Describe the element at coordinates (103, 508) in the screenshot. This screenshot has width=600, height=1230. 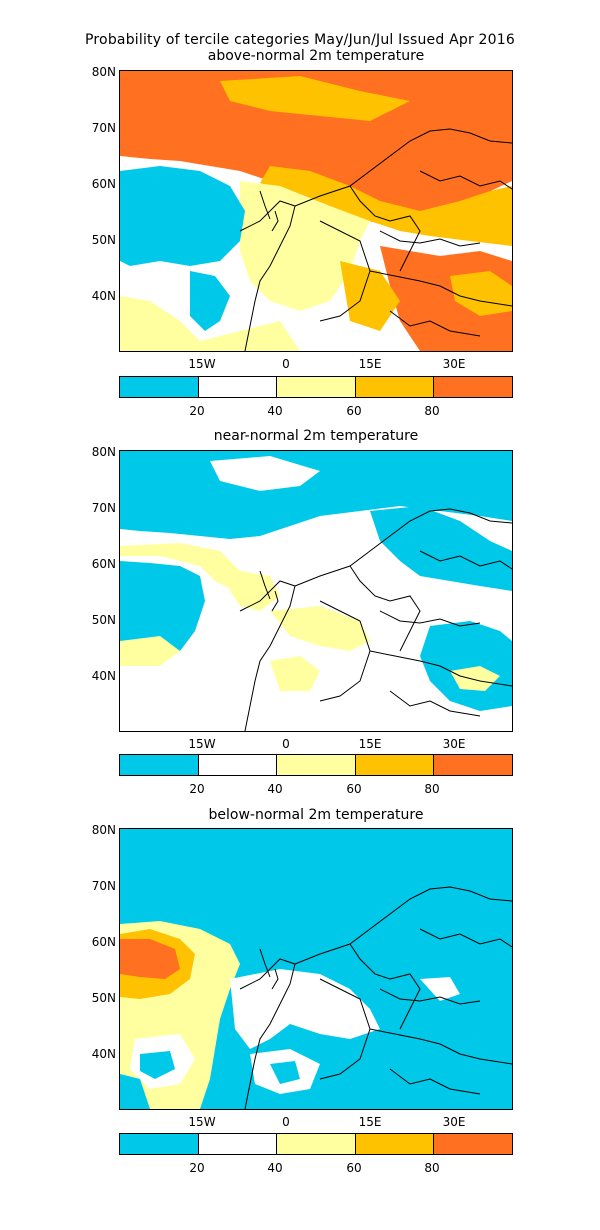
I see `lat-label-70n-2: 70N` at that location.